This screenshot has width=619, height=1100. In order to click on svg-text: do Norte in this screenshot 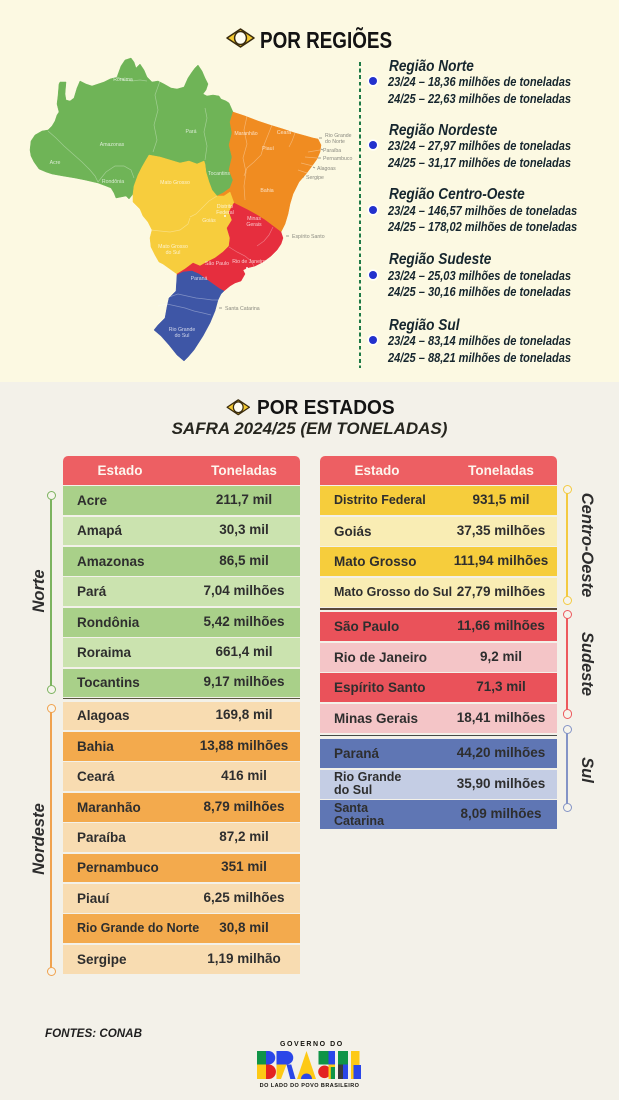, I will do `click(335, 142)`.